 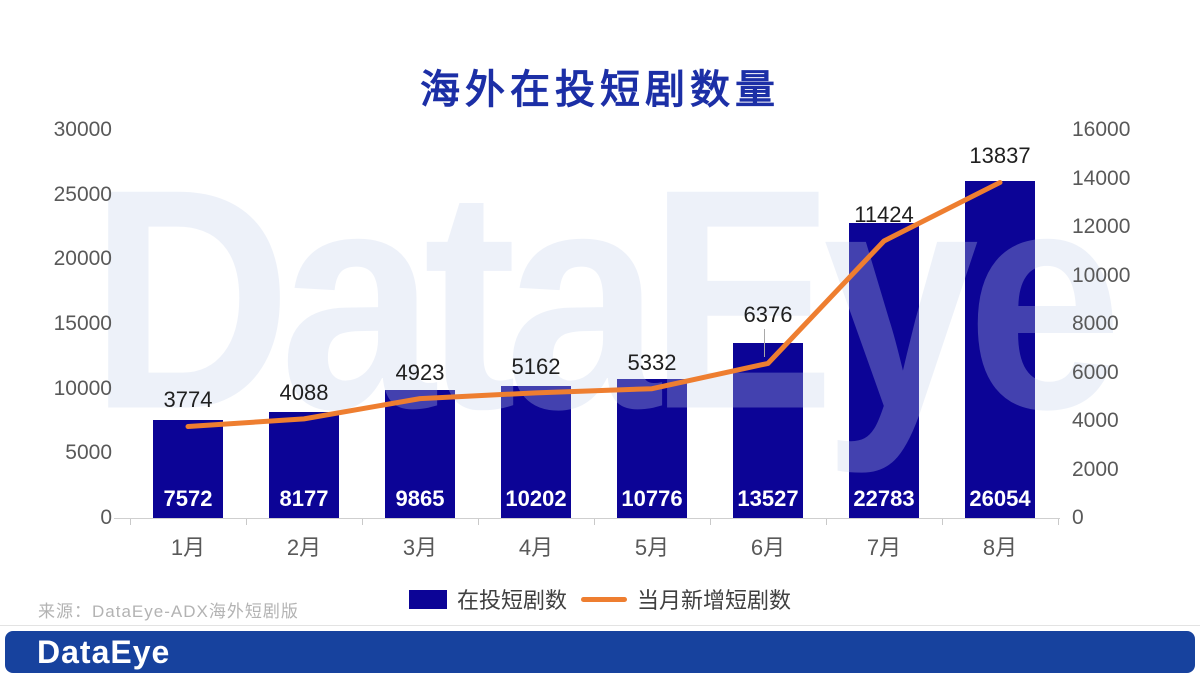 I want to click on y-axis-left-label: 0, so click(x=106, y=517).